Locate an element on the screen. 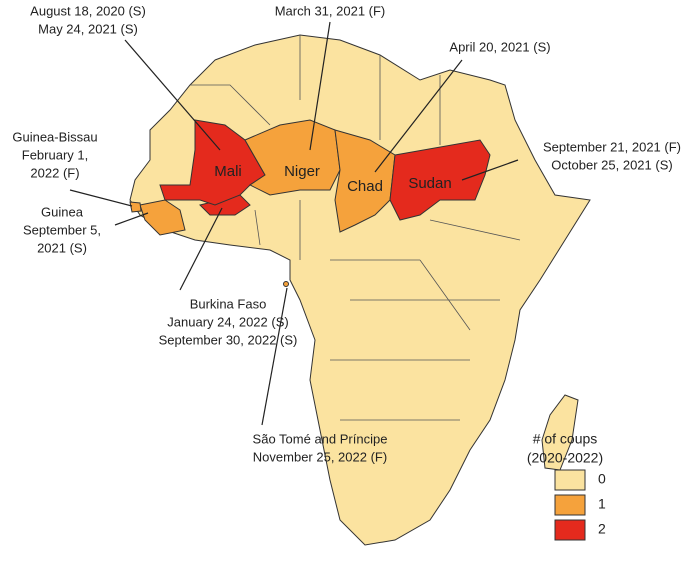 The width and height of the screenshot is (700, 566). annotation-line: April 20, 2021 (S) is located at coordinates (499, 46).